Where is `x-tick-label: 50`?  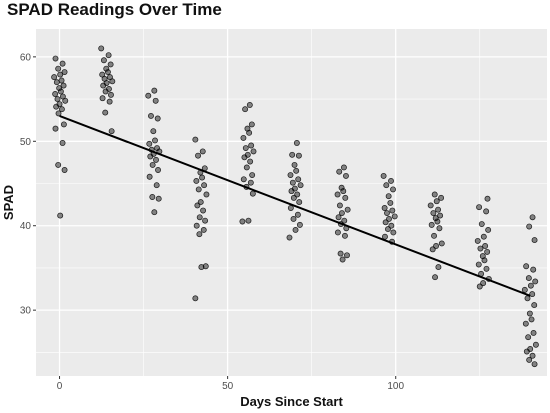
x-tick-label: 50 is located at coordinates (228, 386).